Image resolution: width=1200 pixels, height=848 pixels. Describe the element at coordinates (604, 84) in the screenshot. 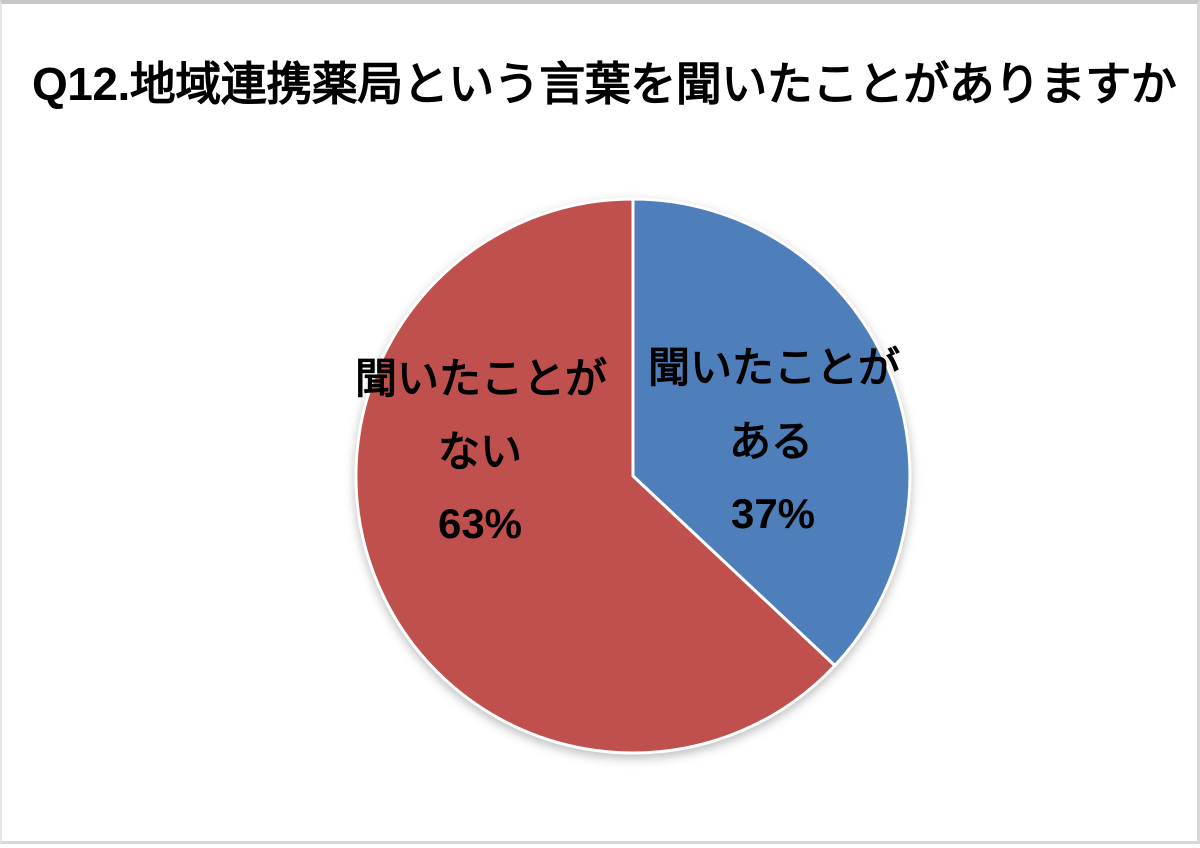

I see `chart-title: Q12.地域連携薬局という言葉を聞いたことがありますか` at that location.